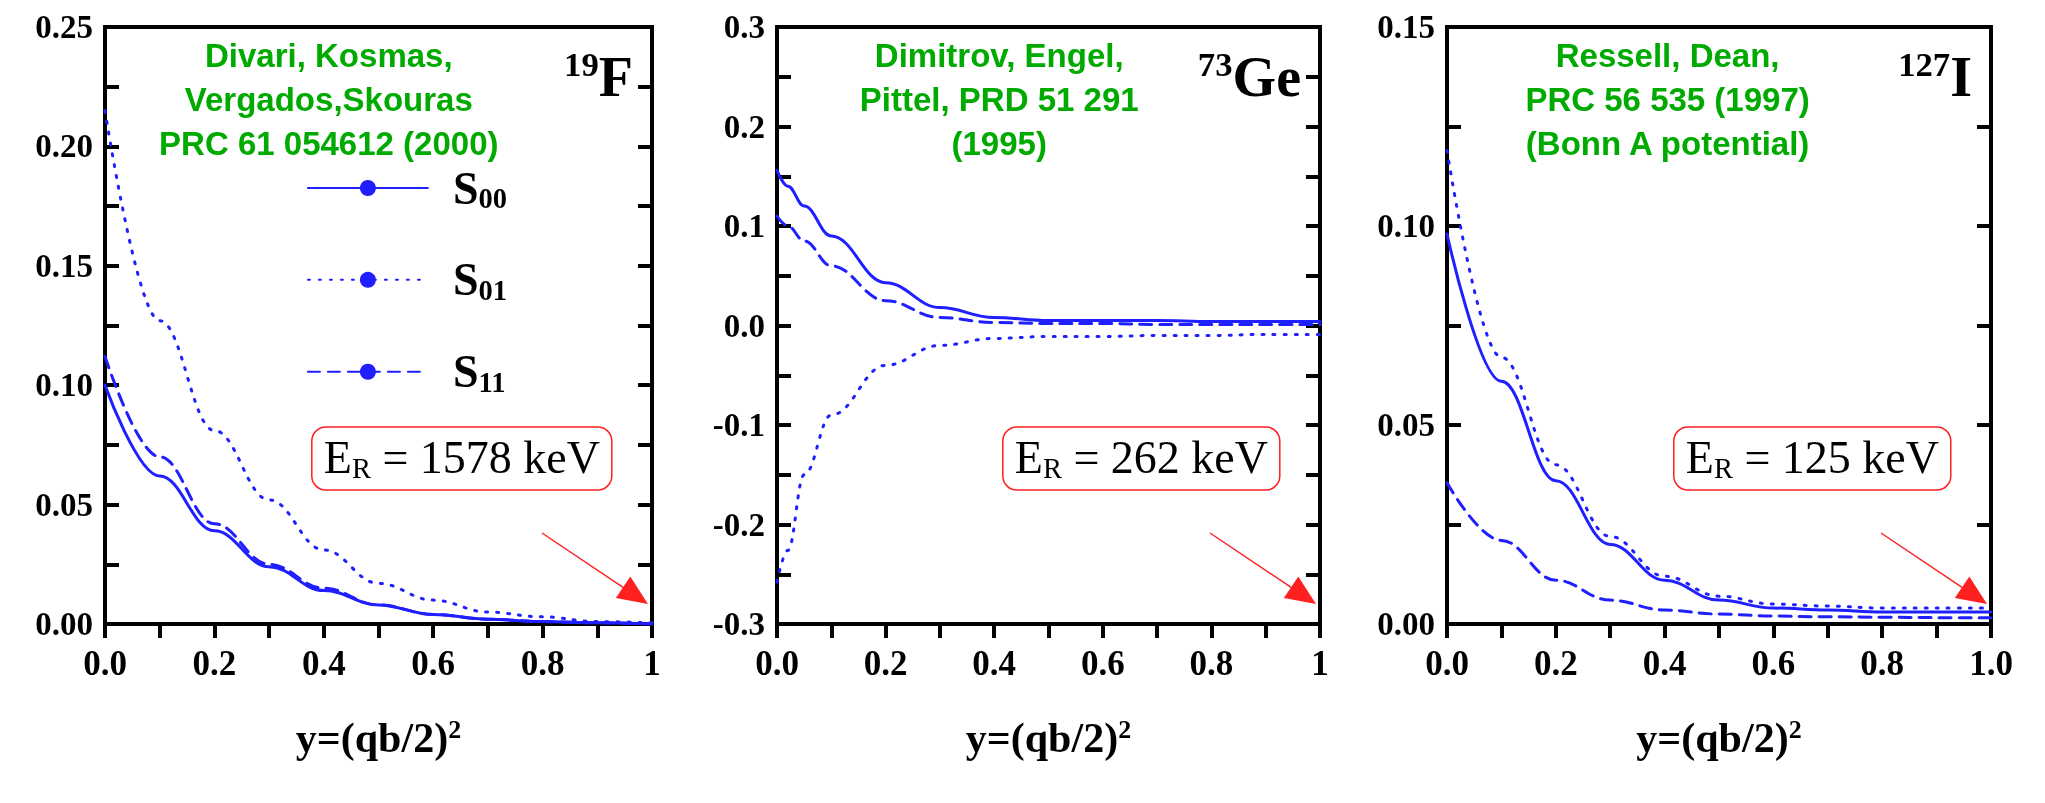 The image size is (2045, 803). What do you see at coordinates (744, 325) in the screenshot?
I see `y-tick-label: 0.0` at bounding box center [744, 325].